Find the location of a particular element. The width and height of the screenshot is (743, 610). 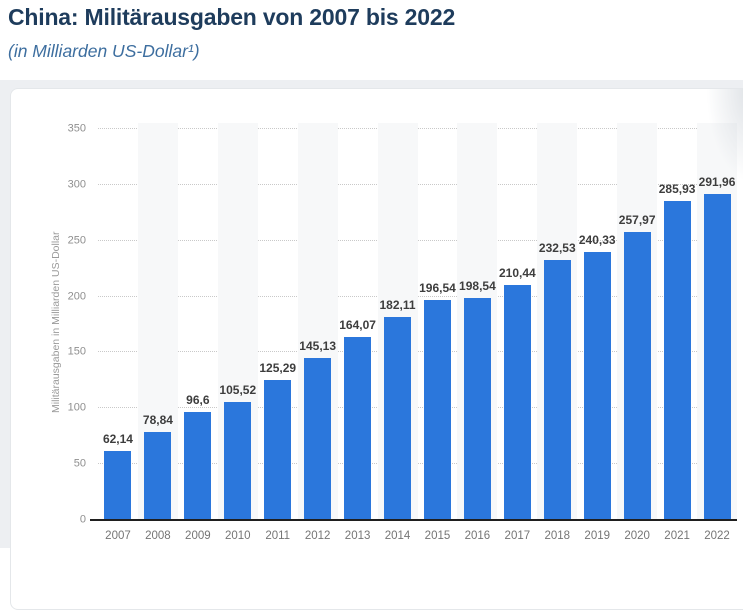

bar-column: 62,14 is located at coordinates (118, 321).